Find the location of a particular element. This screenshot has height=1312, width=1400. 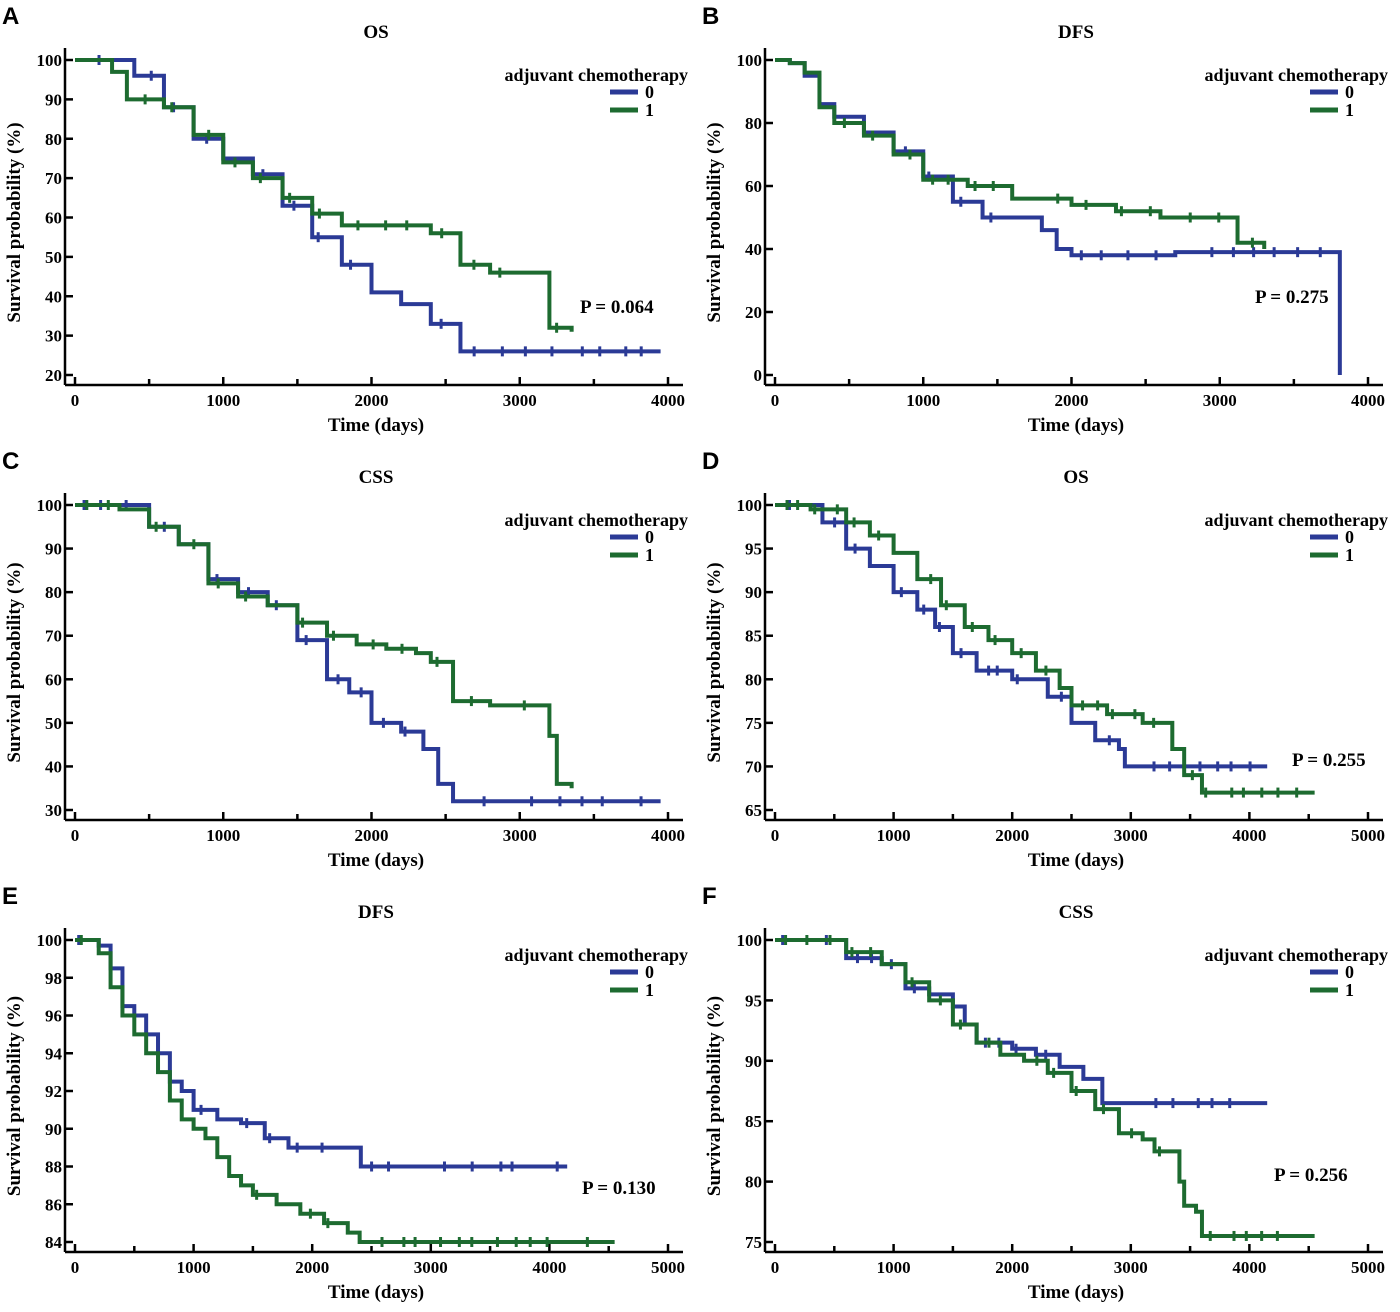

y-tick-label: 86 is located at coordinates (53, 1204).